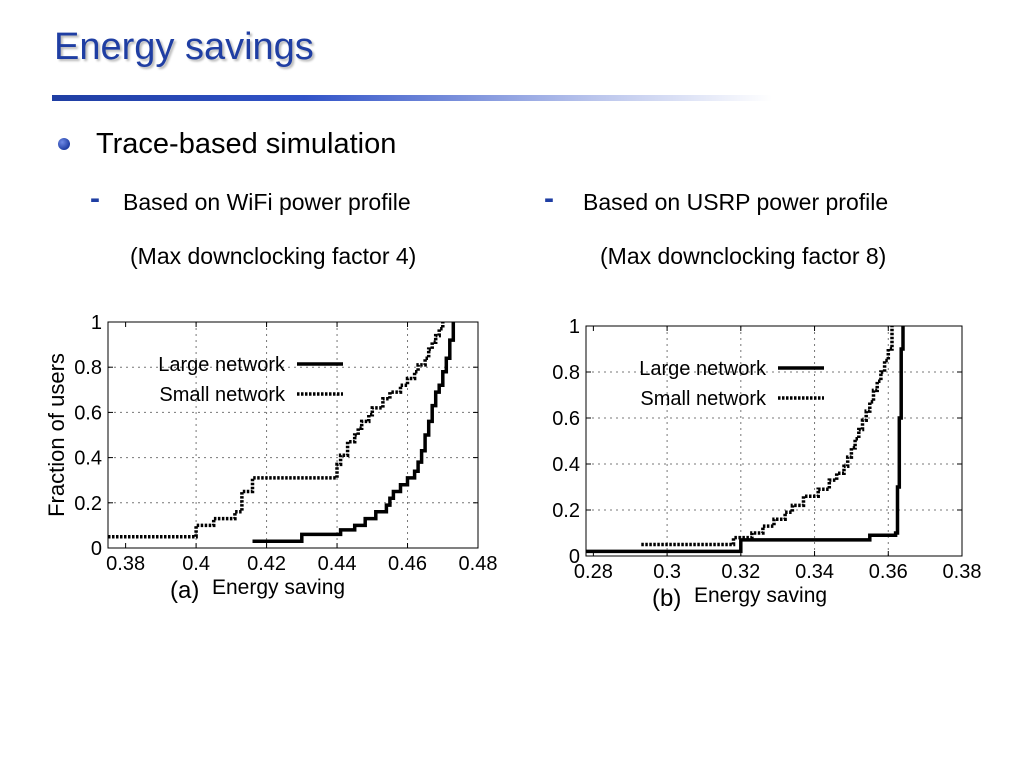 The image size is (1024, 768). I want to click on x-tick-label: 0.42, so click(266, 564).